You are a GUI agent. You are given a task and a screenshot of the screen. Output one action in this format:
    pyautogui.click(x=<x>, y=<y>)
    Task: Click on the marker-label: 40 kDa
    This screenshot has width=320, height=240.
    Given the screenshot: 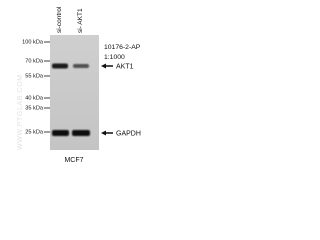 What is the action you would take?
    pyautogui.click(x=34, y=99)
    